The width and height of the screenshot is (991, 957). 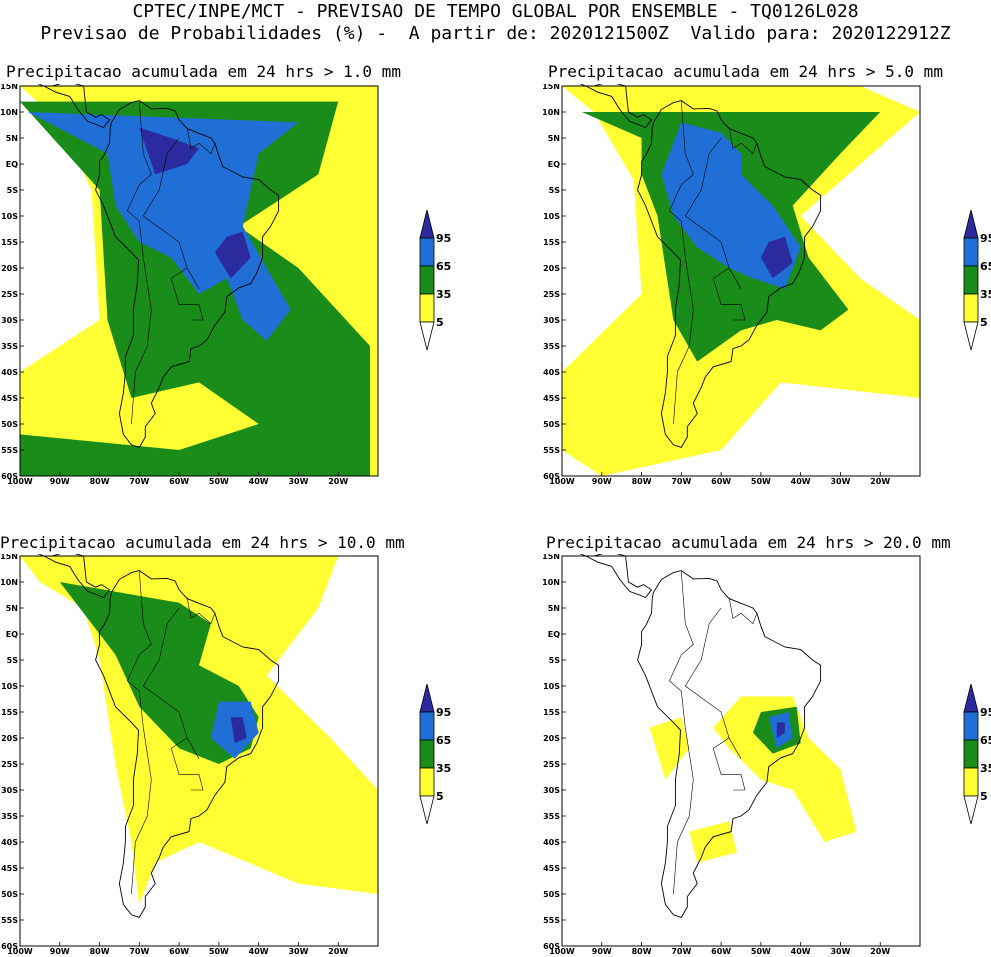 What do you see at coordinates (12, 164) in the screenshot?
I see `lat-label: EQ` at bounding box center [12, 164].